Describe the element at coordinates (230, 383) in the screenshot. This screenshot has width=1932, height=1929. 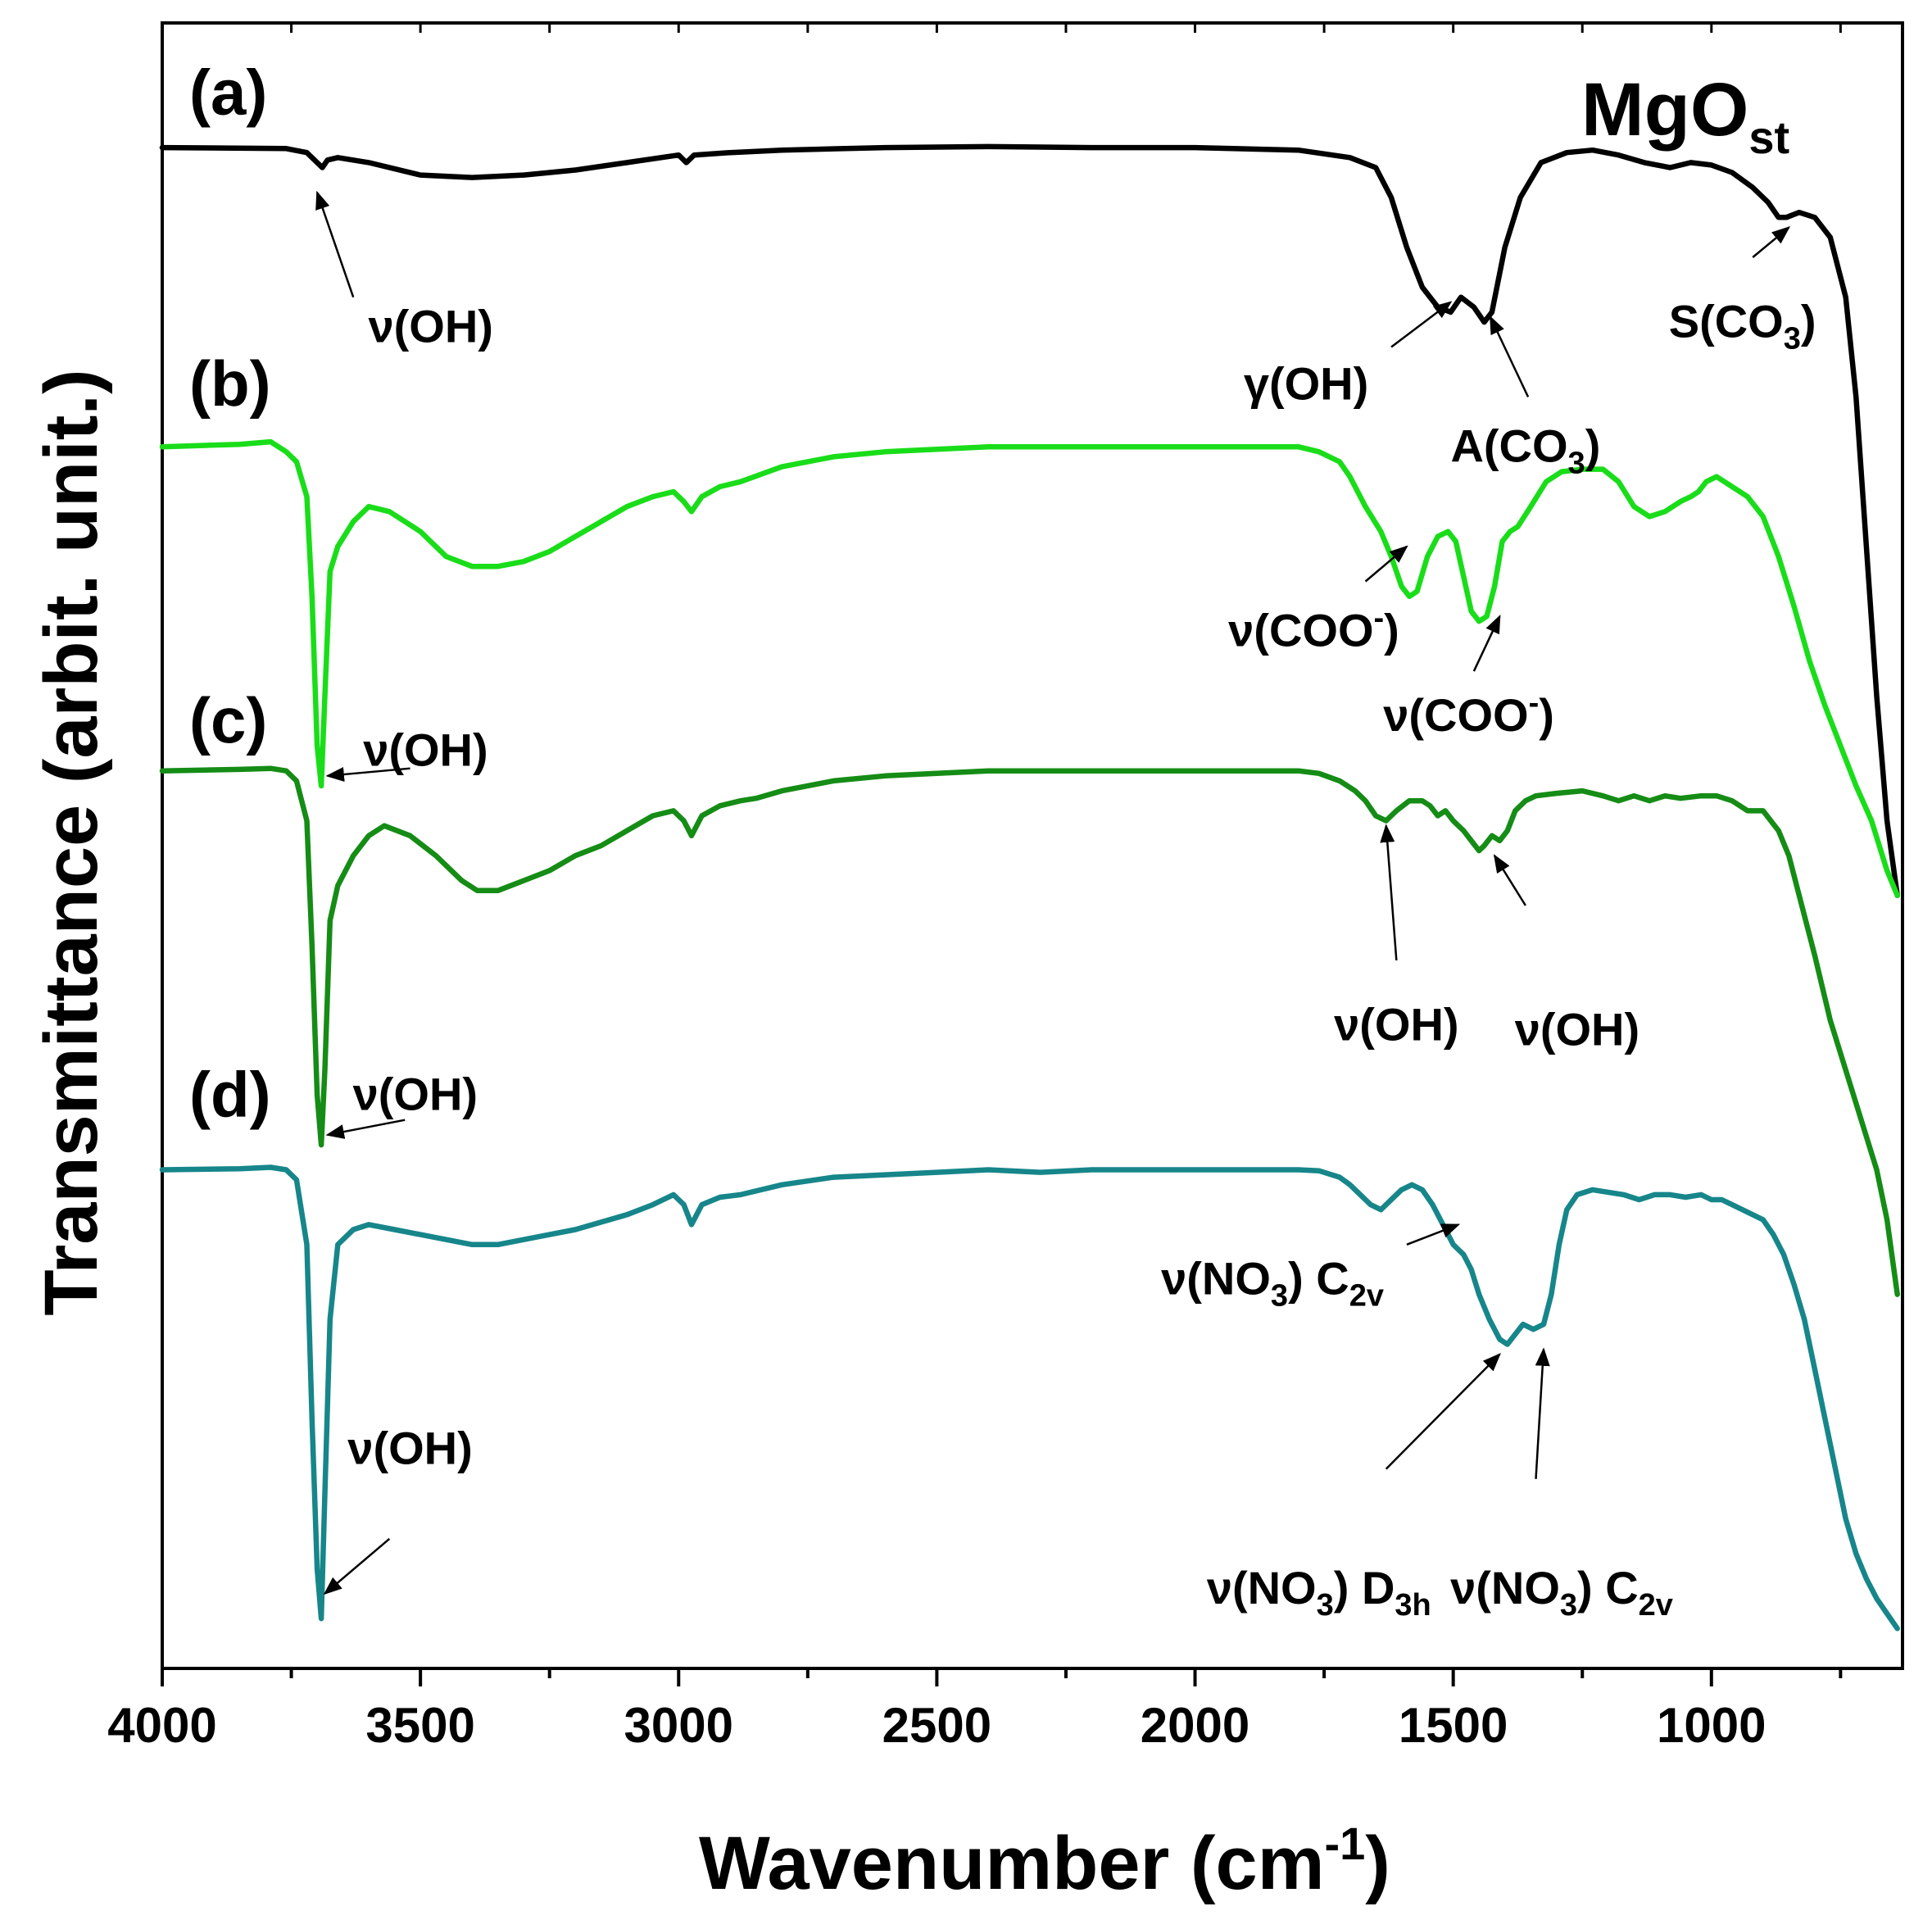
I see `panel-label: (b)` at that location.